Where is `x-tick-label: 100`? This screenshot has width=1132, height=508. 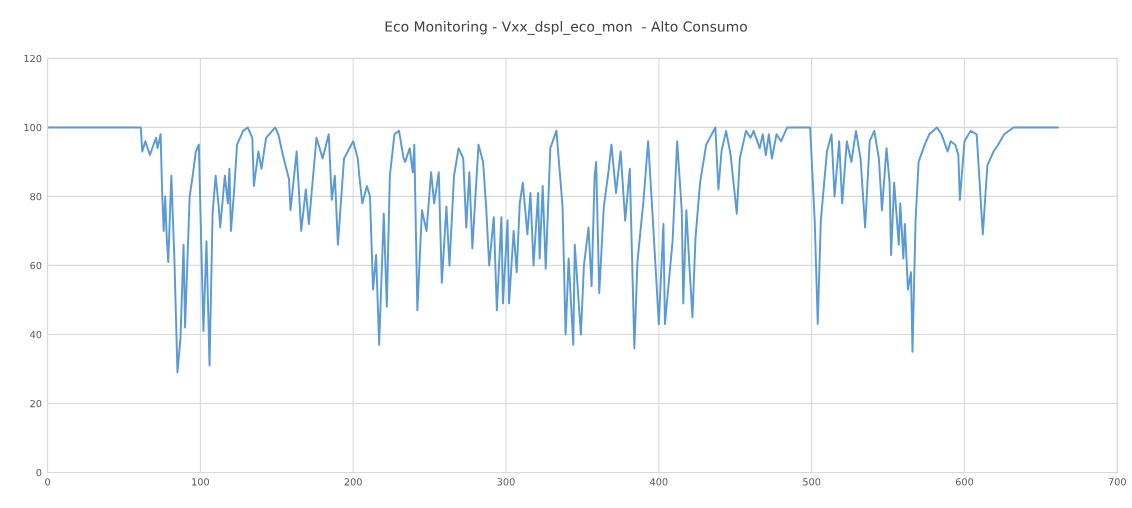
x-tick-label: 100 is located at coordinates (200, 482).